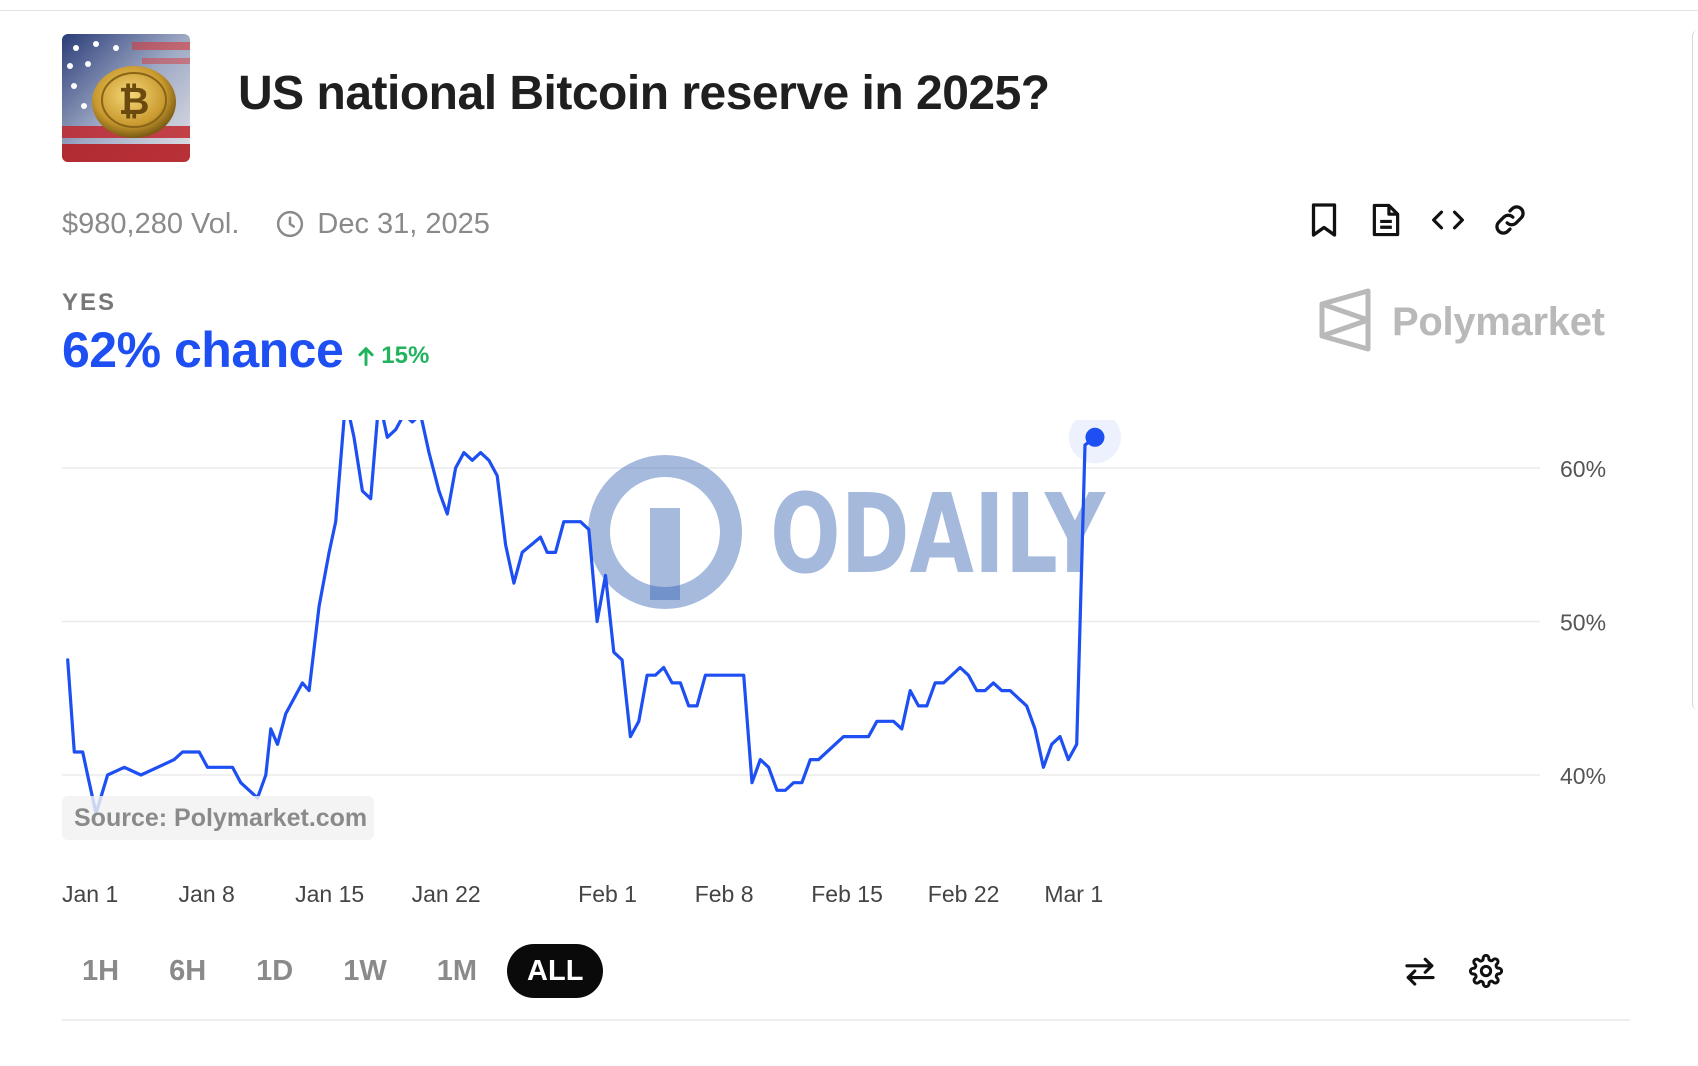  Describe the element at coordinates (1498, 322) in the screenshot. I see `brand-name: Polymarket` at that location.